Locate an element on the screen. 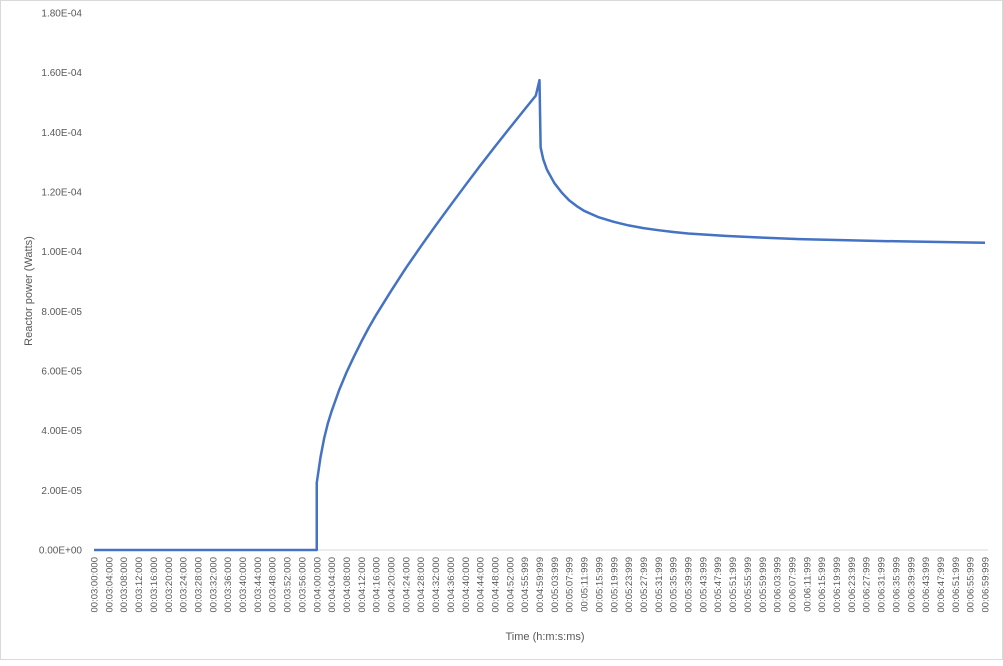 The height and width of the screenshot is (666, 1003). x-tick-label: 00:06:51:999 is located at coordinates (956, 584).